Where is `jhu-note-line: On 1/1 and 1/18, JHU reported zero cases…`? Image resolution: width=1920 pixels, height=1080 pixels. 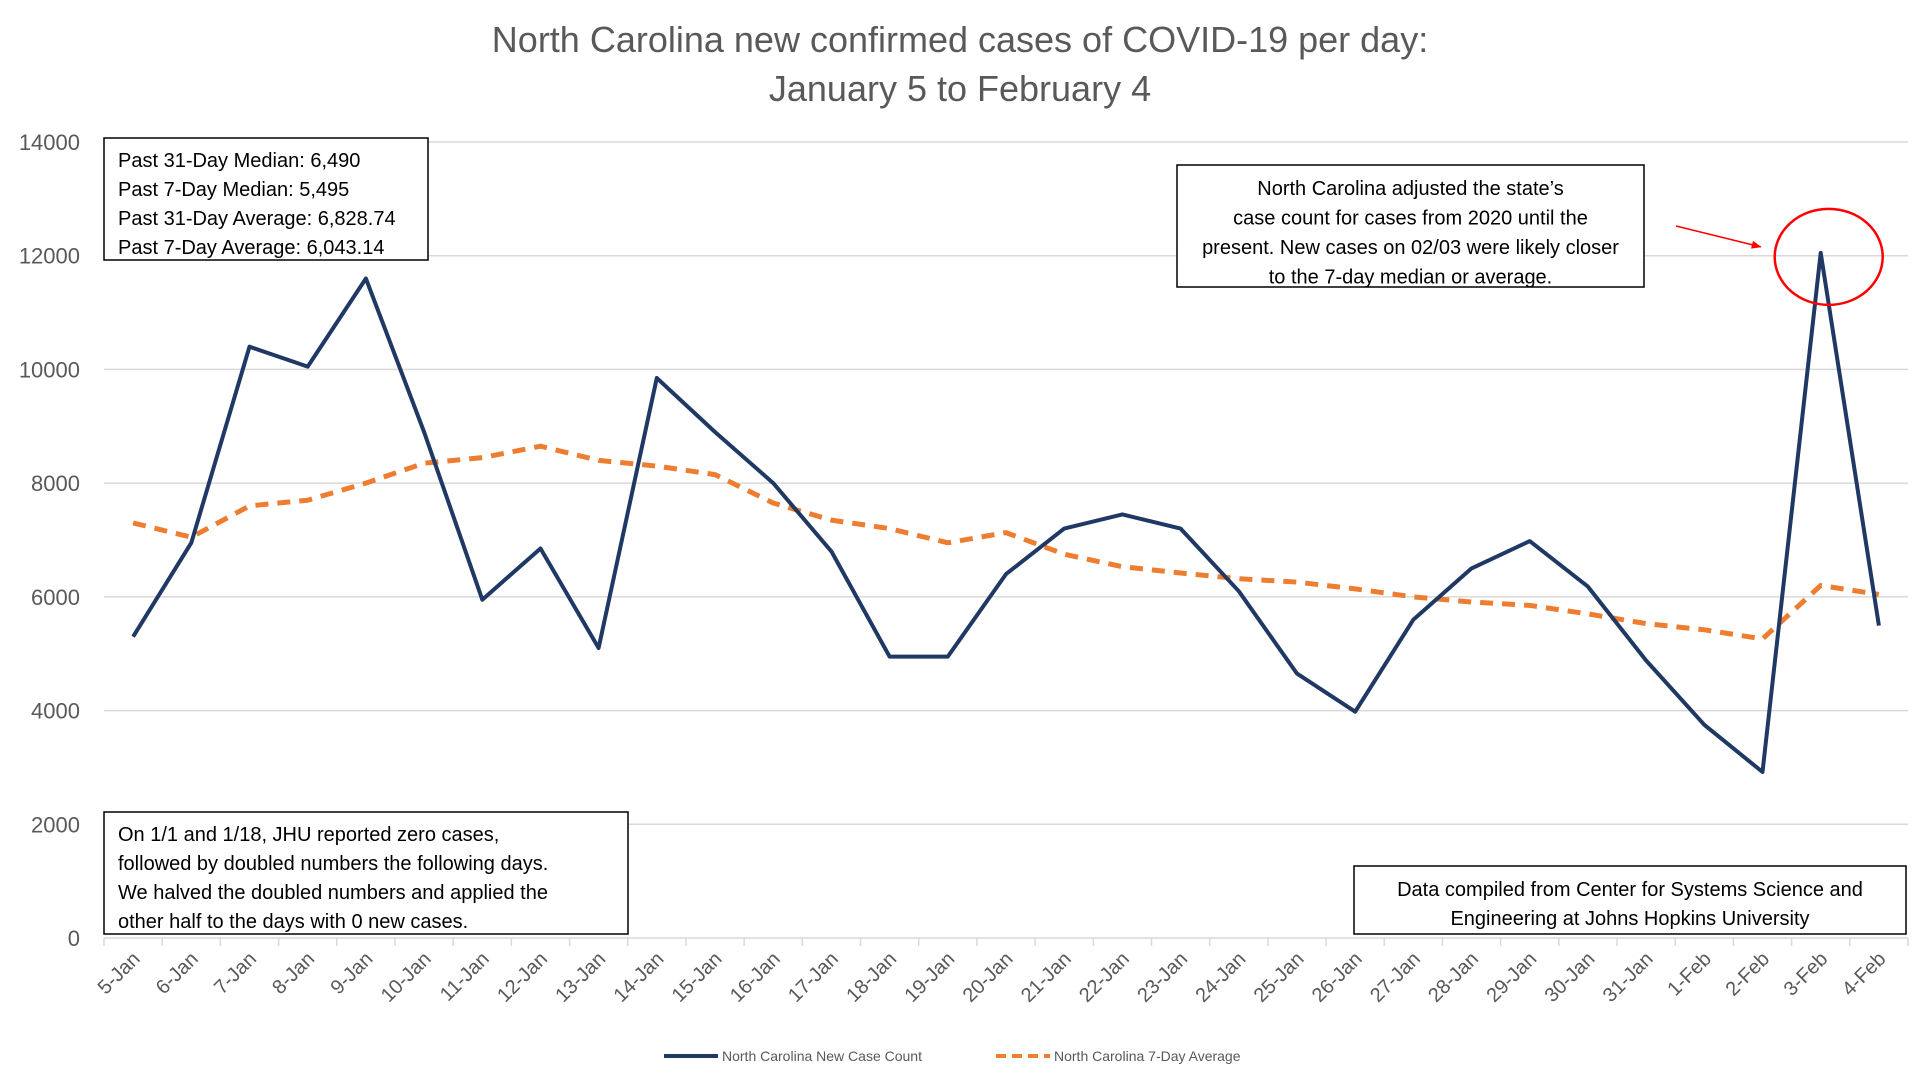
jhu-note-line: On 1/1 and 1/18, JHU reported zero cases… is located at coordinates (308, 835).